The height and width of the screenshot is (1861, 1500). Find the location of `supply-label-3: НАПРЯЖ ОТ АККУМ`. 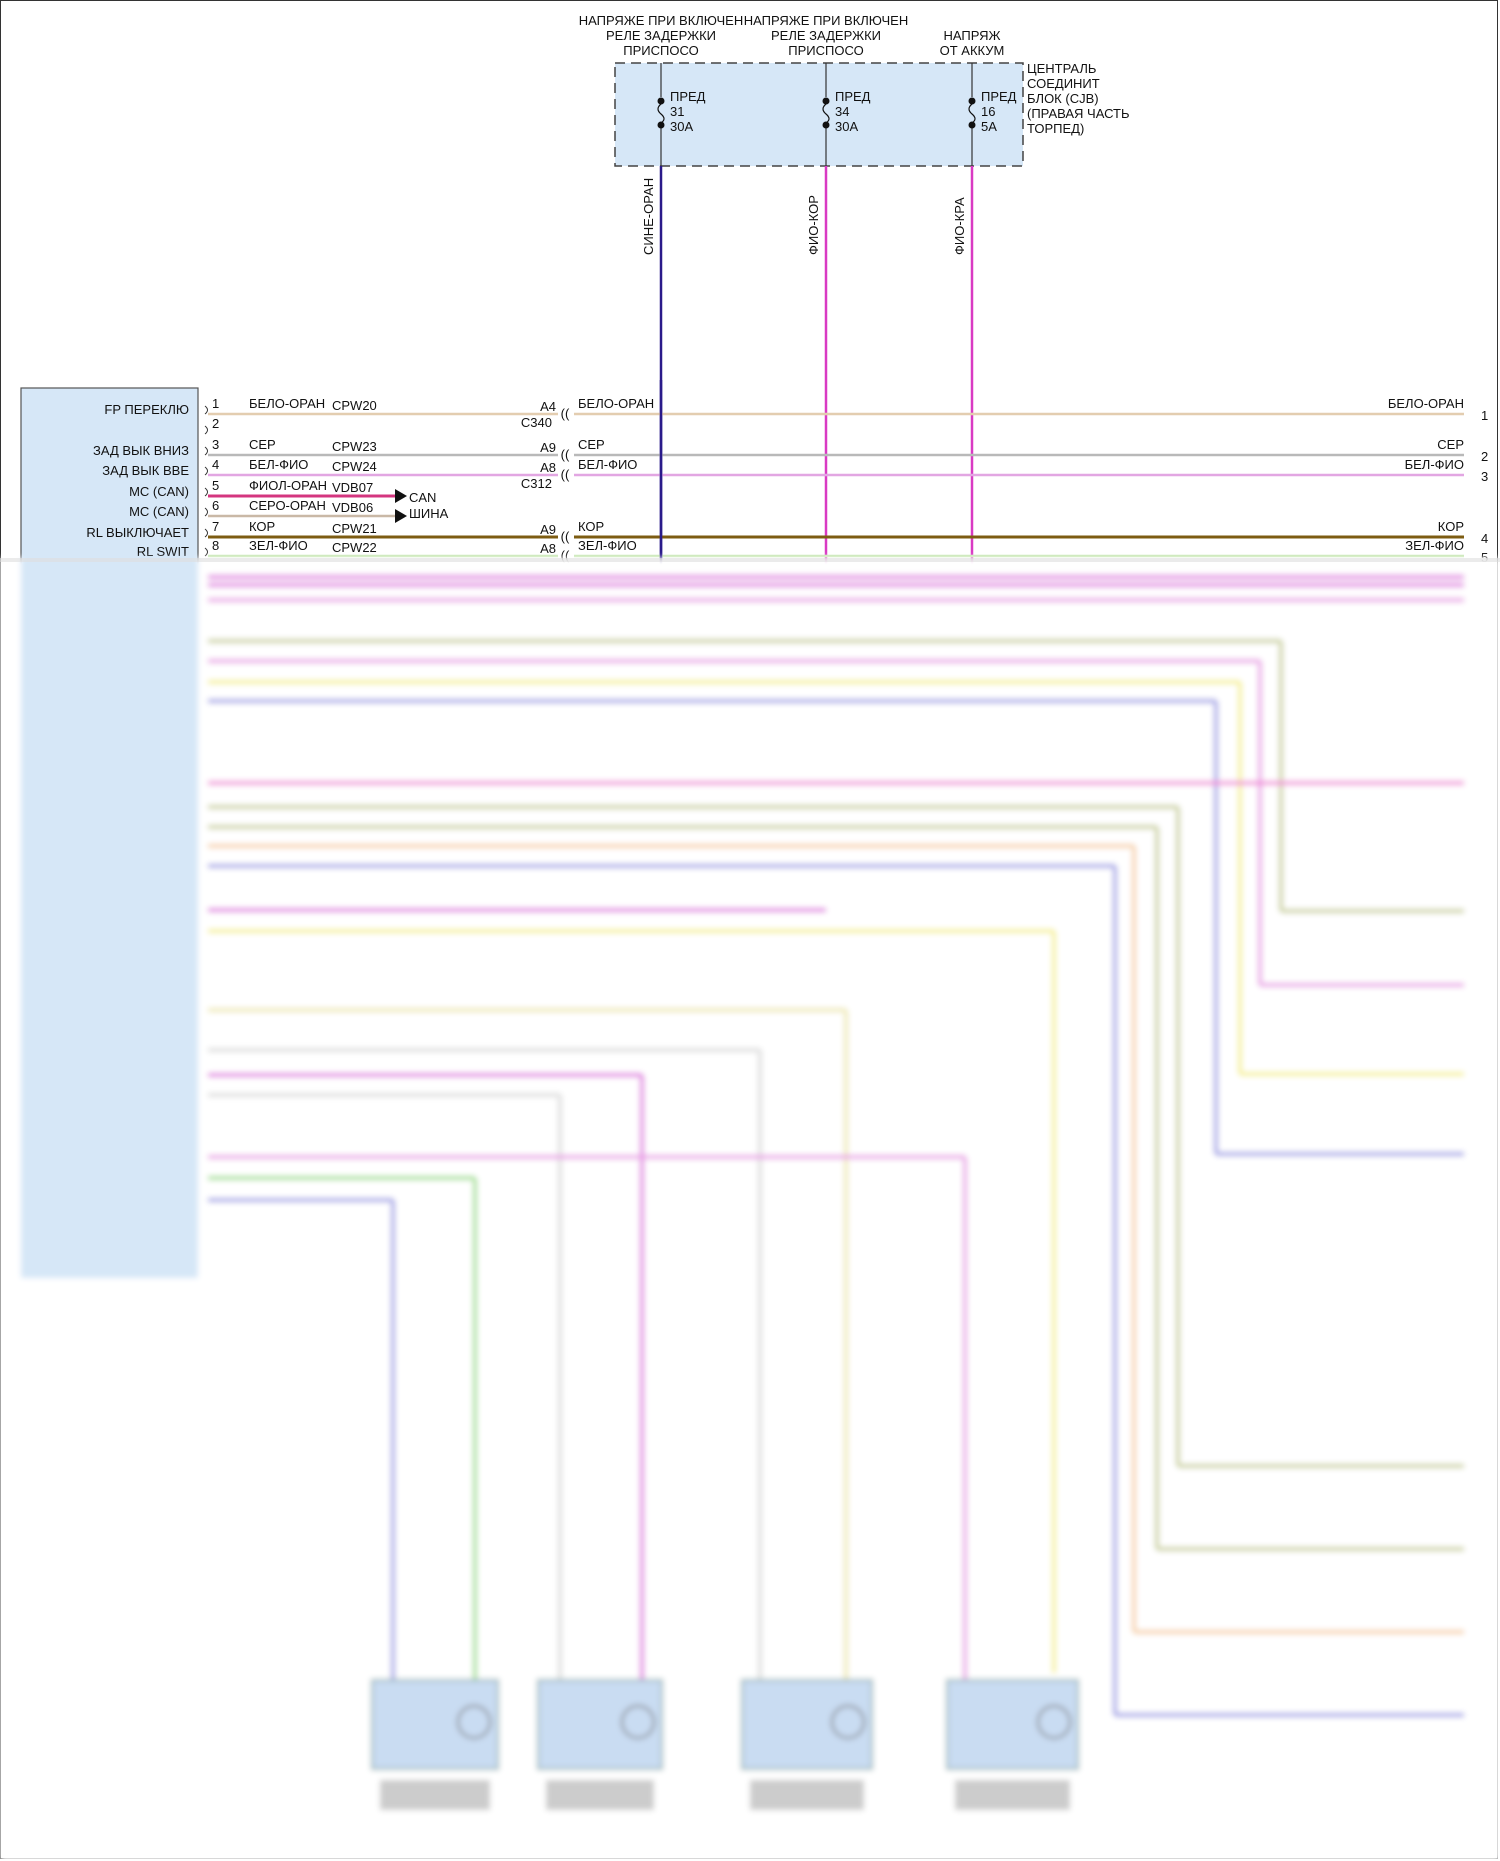

supply-label-3: НАПРЯЖ ОТ АККУМ is located at coordinates (972, 43).